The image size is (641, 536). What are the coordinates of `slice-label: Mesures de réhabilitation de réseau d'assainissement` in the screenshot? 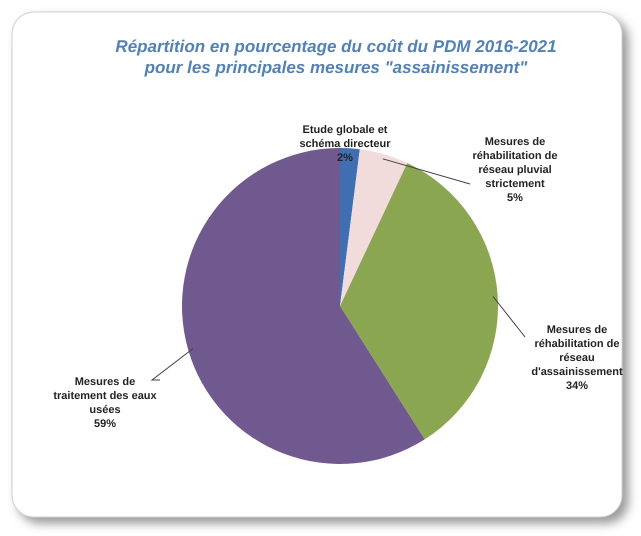 It's located at (577, 351).